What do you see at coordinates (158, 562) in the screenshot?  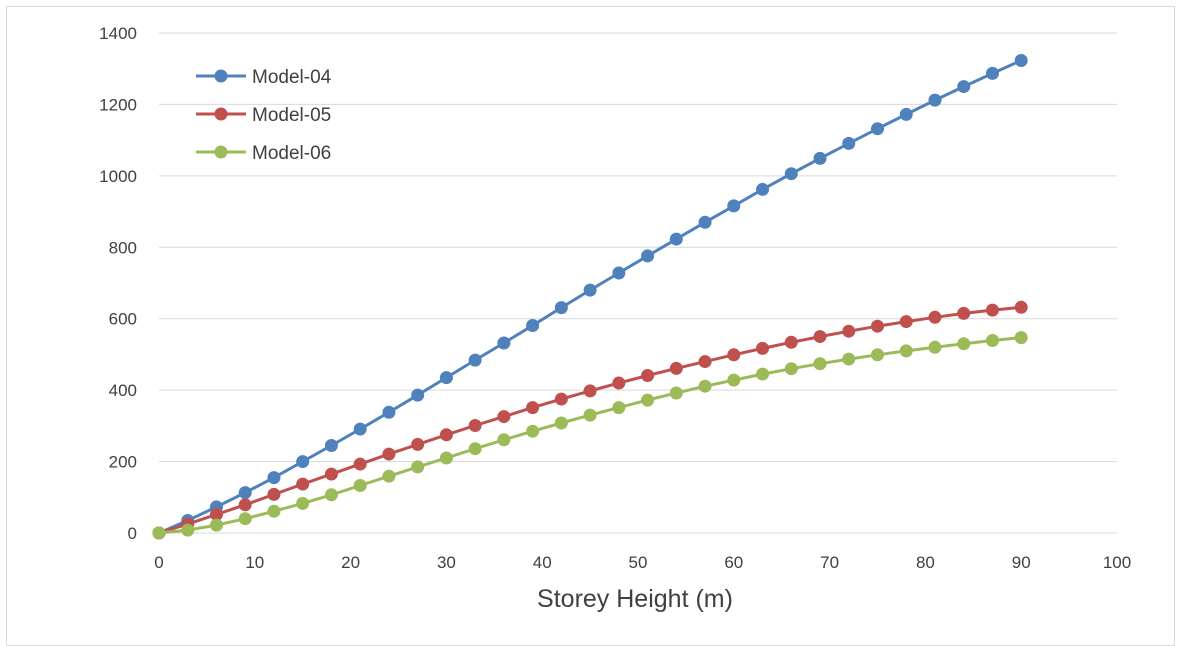 I see `x-tick-label: 0` at bounding box center [158, 562].